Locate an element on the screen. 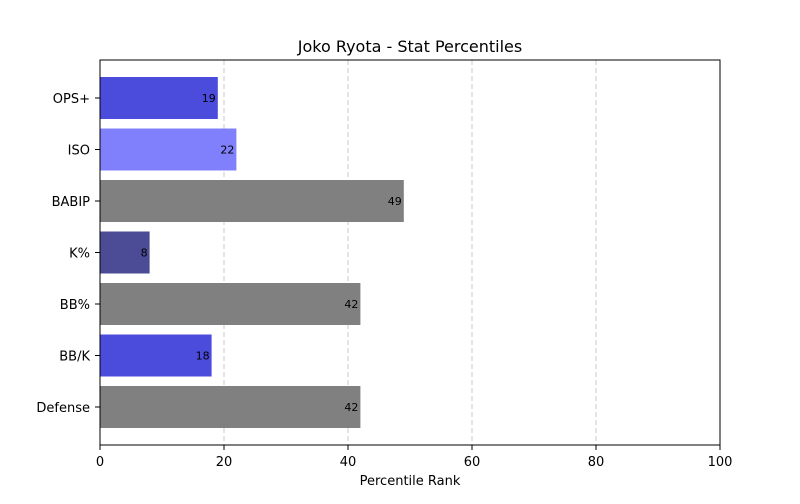 The height and width of the screenshot is (504, 800). bar-value-label: 19 is located at coordinates (209, 98).